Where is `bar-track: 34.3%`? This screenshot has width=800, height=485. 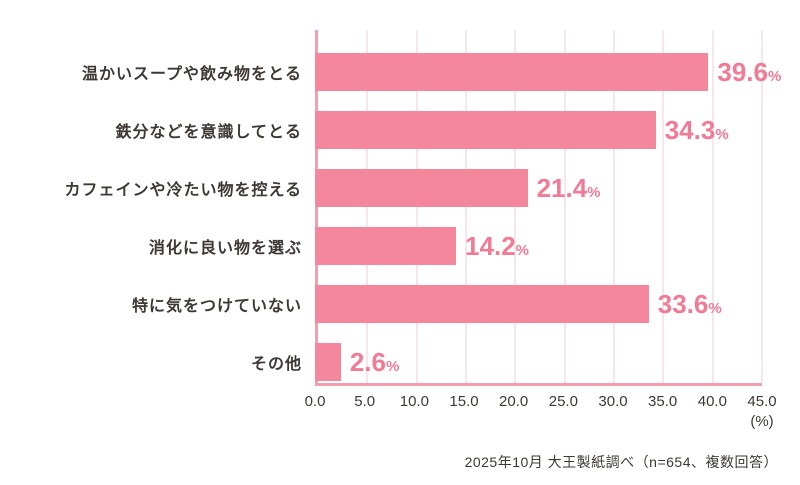
bar-track: 34.3% is located at coordinates (538, 130).